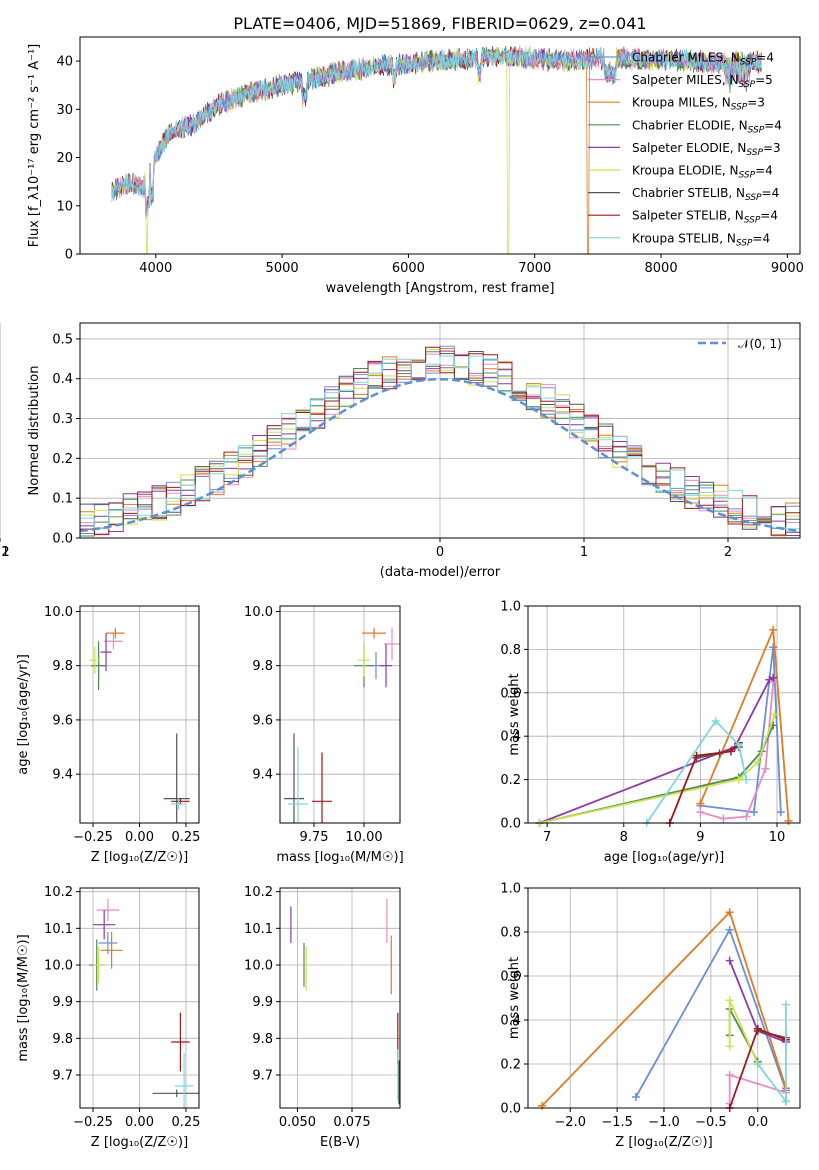  Describe the element at coordinates (584, 552) in the screenshot. I see `x-tick-label: 1` at that location.